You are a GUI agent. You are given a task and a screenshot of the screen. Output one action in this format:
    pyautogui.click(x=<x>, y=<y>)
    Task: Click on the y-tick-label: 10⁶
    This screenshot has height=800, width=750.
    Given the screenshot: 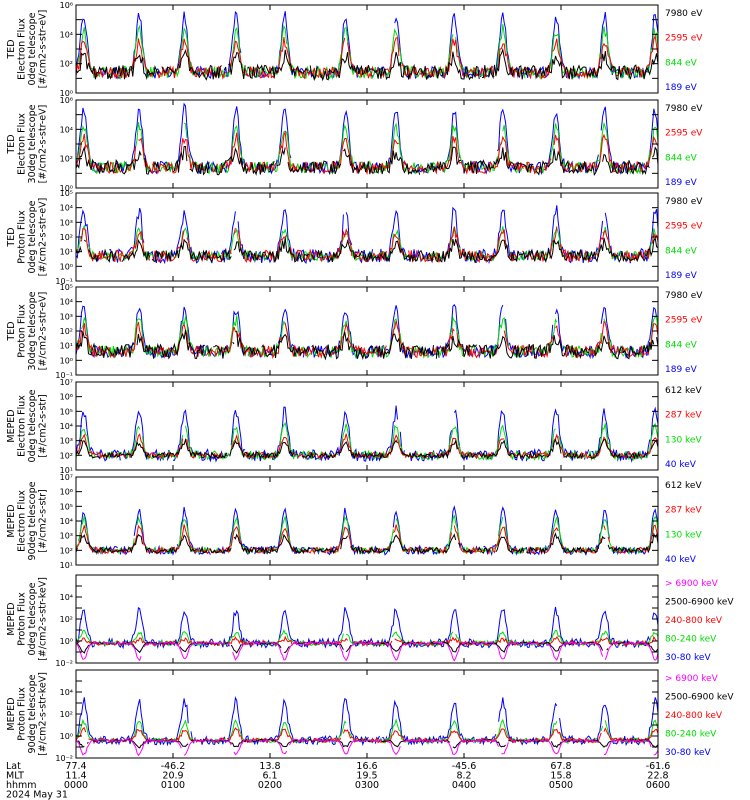 What is the action you would take?
    pyautogui.click(x=66, y=397)
    